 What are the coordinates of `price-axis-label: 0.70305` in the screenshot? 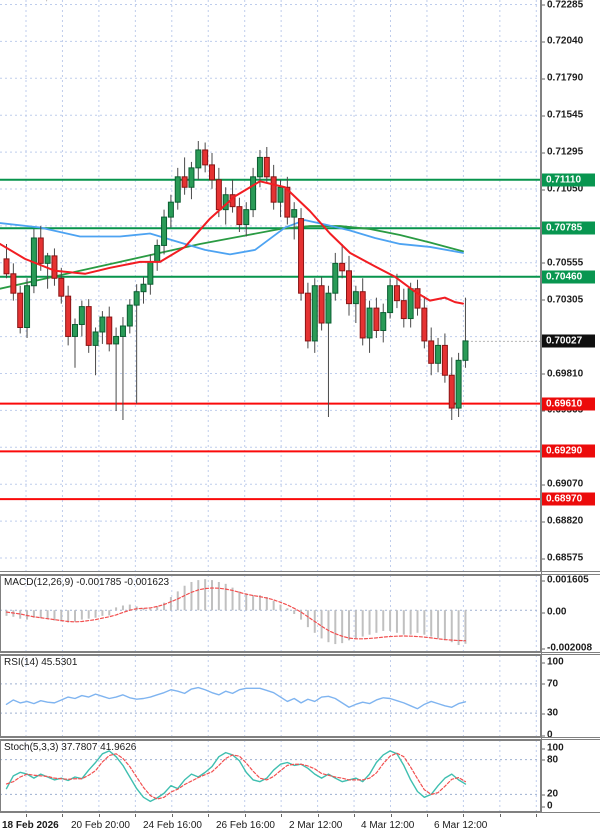 It's located at (562, 299).